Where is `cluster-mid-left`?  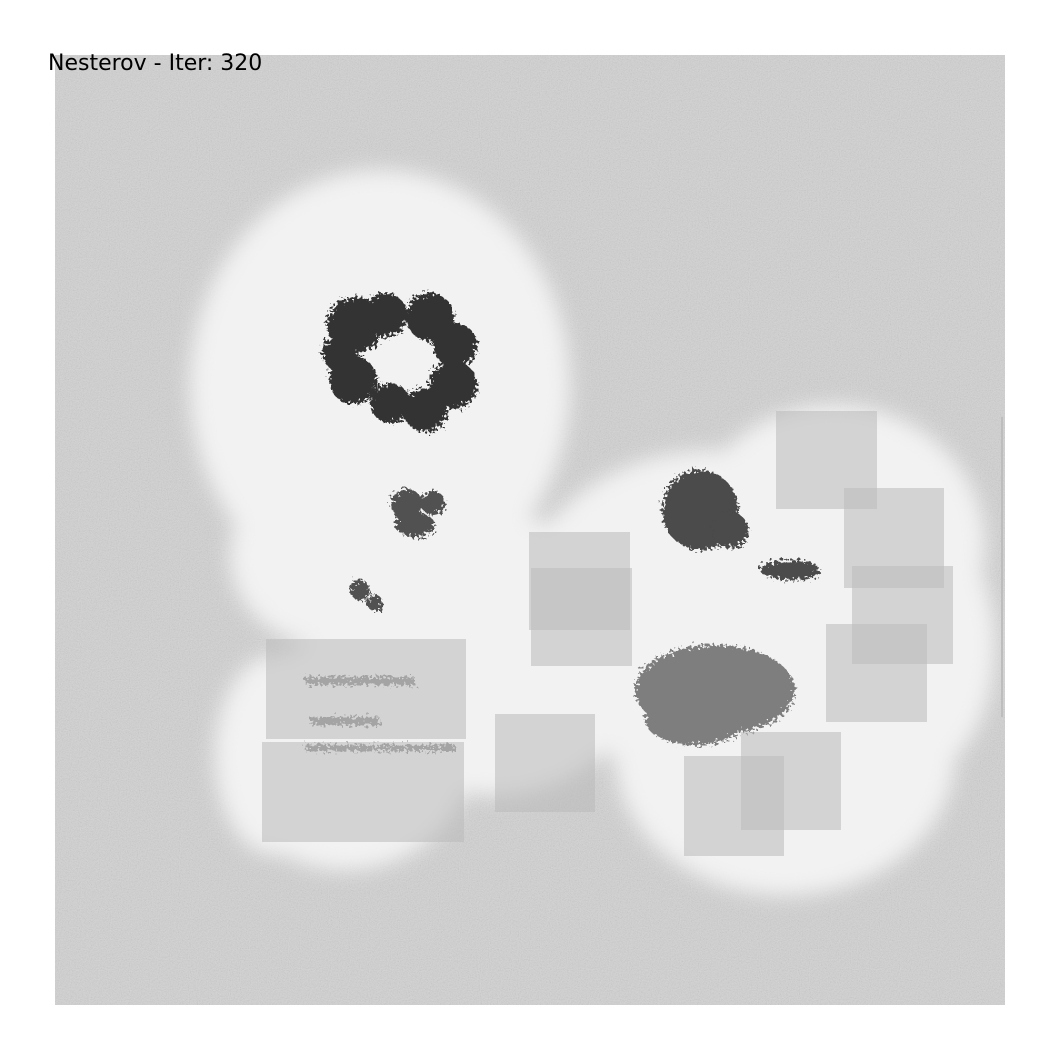
cluster-mid-left is located at coordinates (397, 550).